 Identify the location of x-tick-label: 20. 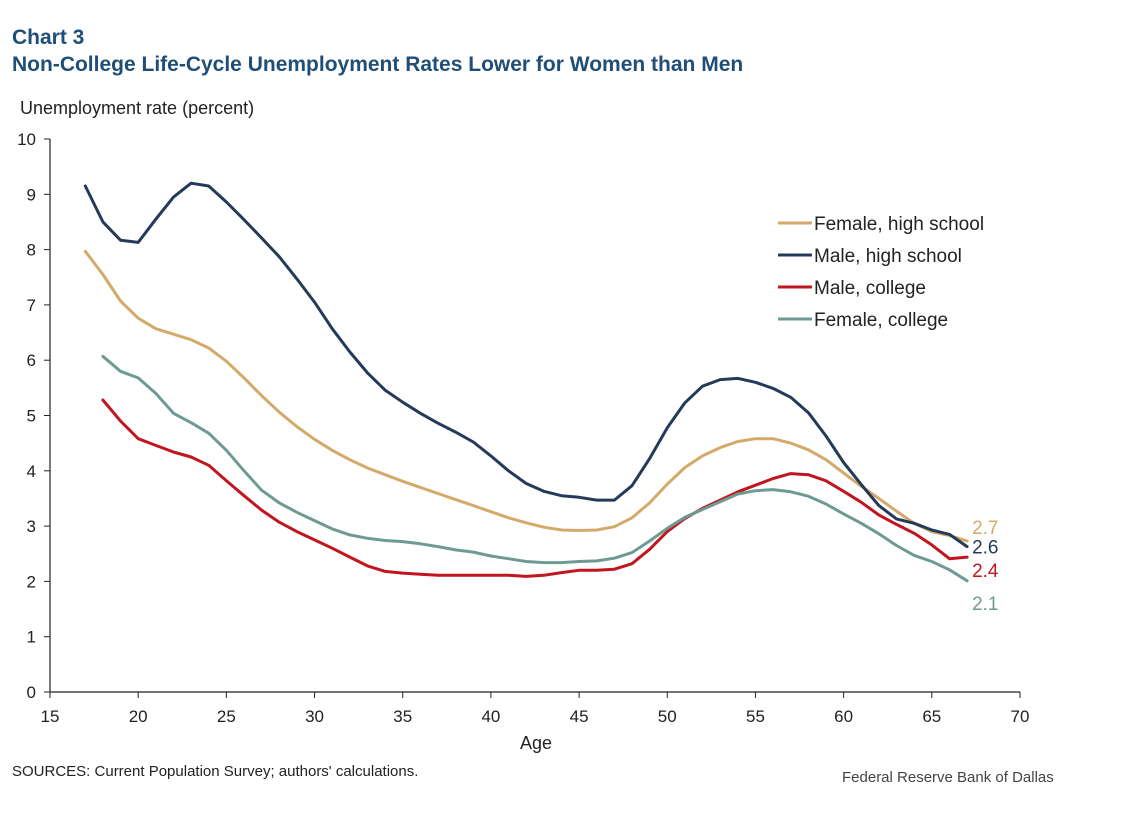
(138, 716).